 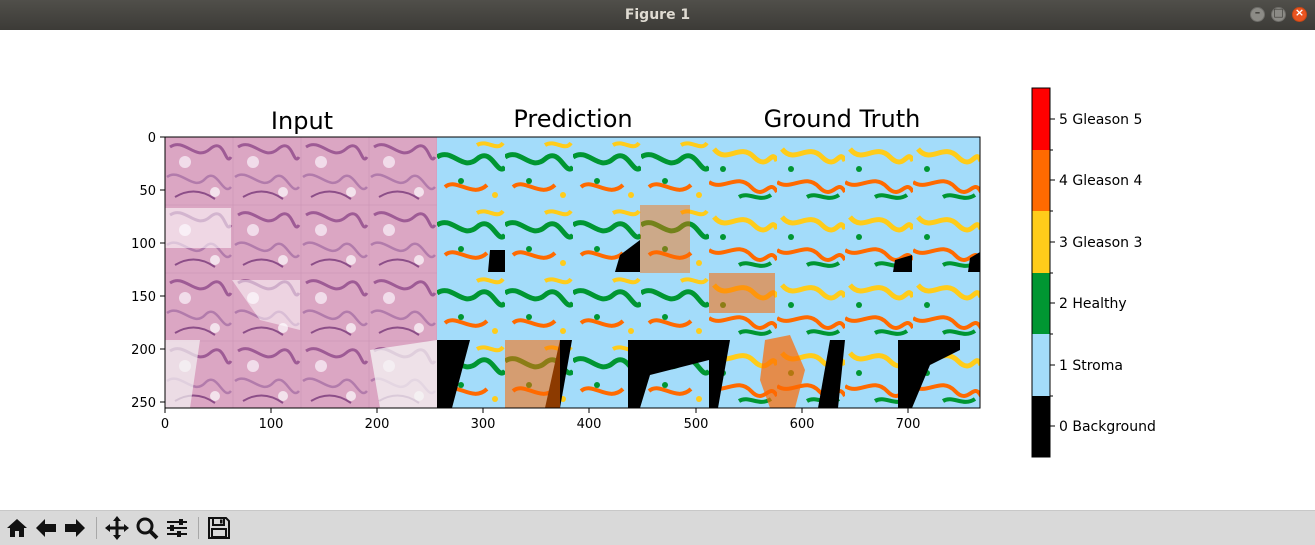 What do you see at coordinates (377, 424) in the screenshot?
I see `x-tick-label: 200` at bounding box center [377, 424].